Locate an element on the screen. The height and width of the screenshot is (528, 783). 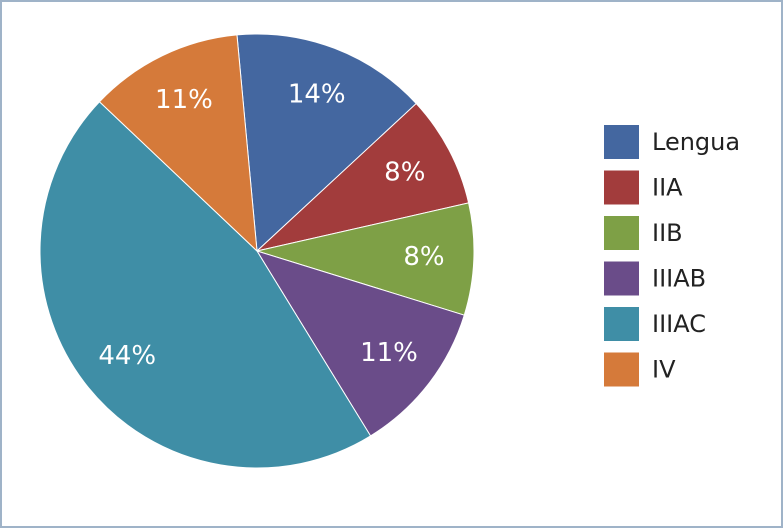
data-label: 44% is located at coordinates (127, 356).